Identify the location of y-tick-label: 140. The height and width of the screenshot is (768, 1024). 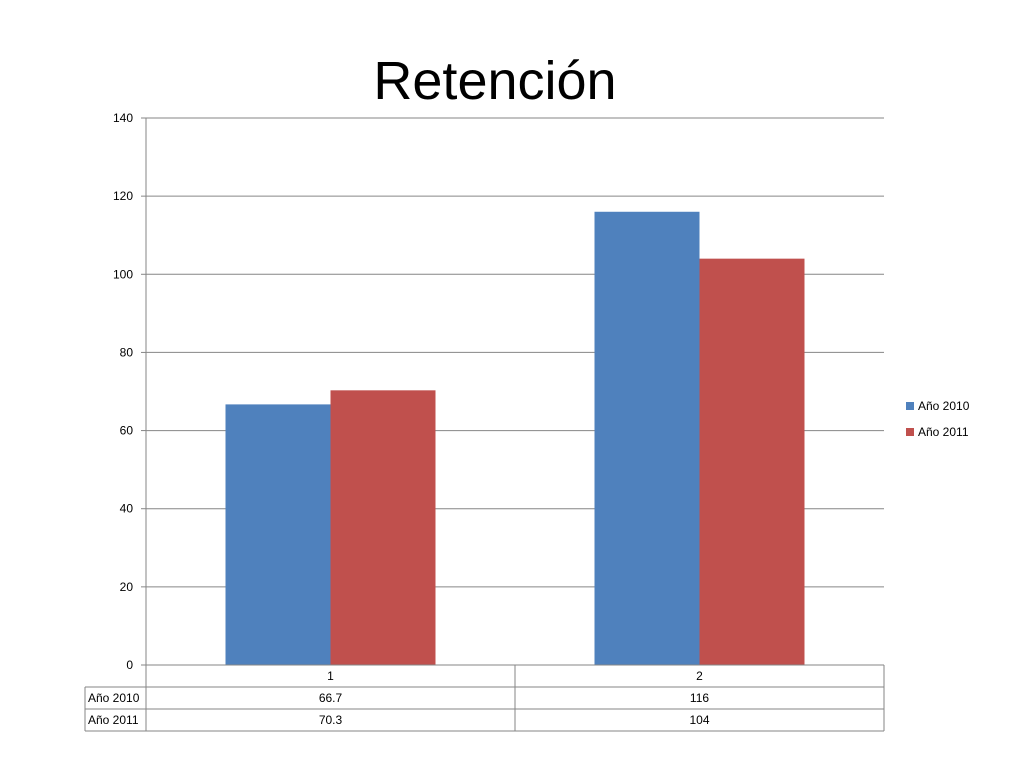
(123, 118).